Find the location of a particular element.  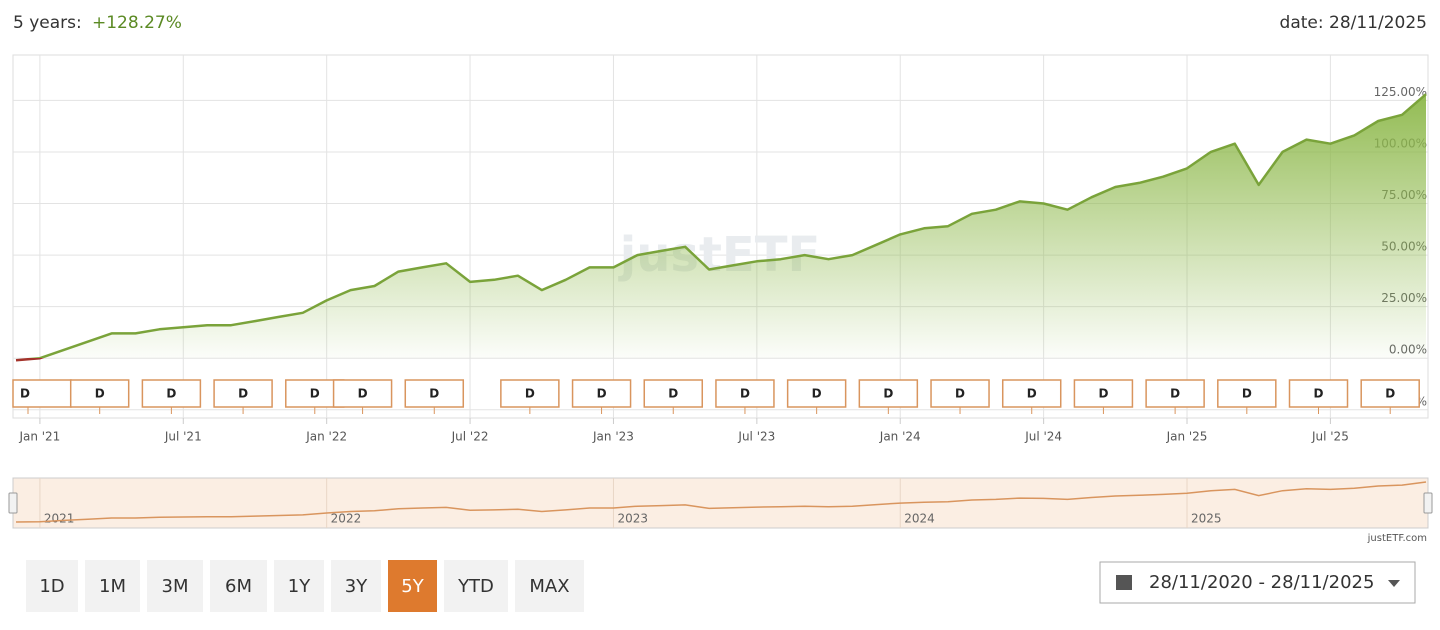

x-tick-label: Jan '22 is located at coordinates (326, 437).